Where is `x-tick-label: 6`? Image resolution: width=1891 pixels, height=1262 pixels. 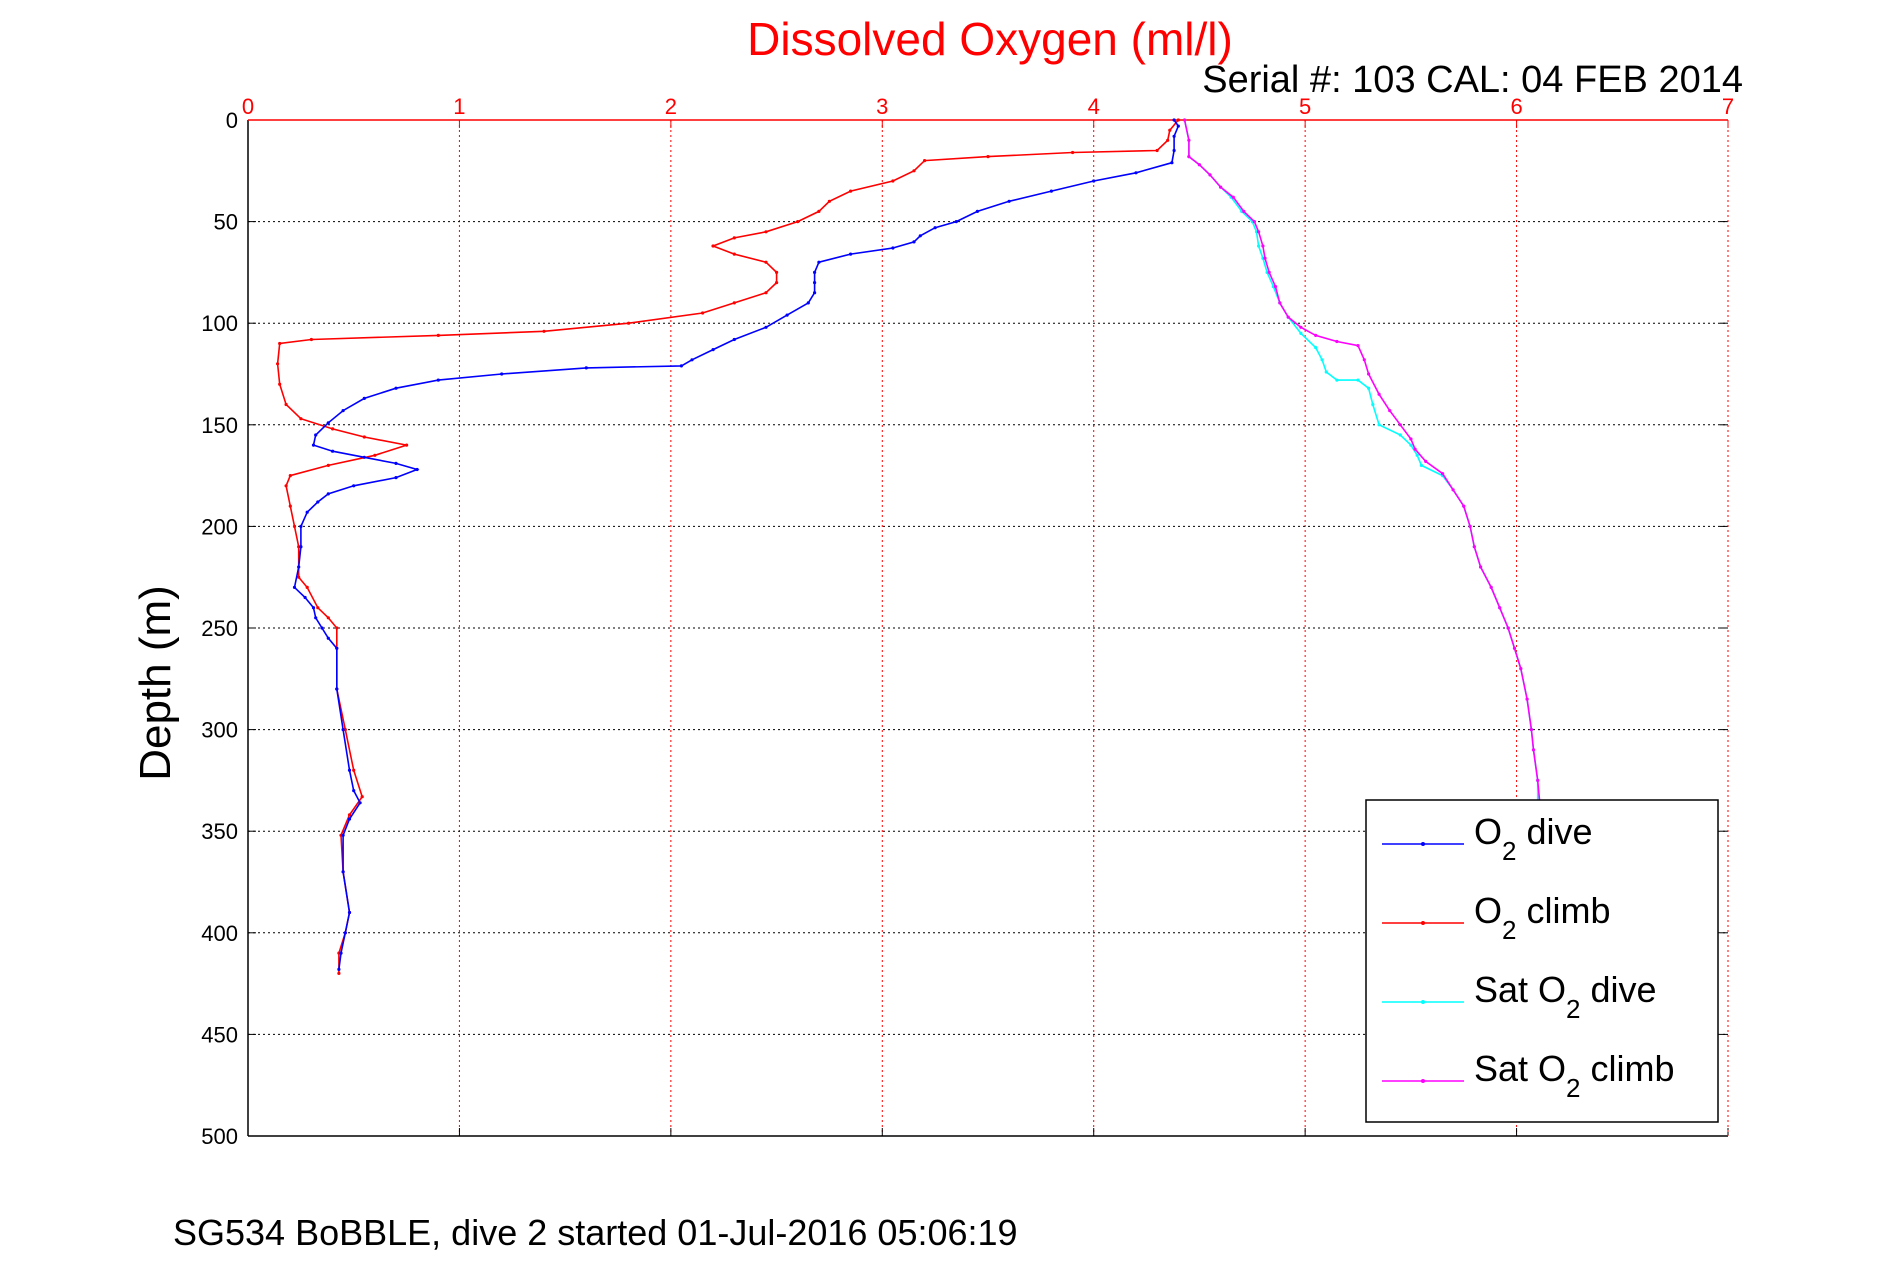
x-tick-label: 6 is located at coordinates (1516, 106).